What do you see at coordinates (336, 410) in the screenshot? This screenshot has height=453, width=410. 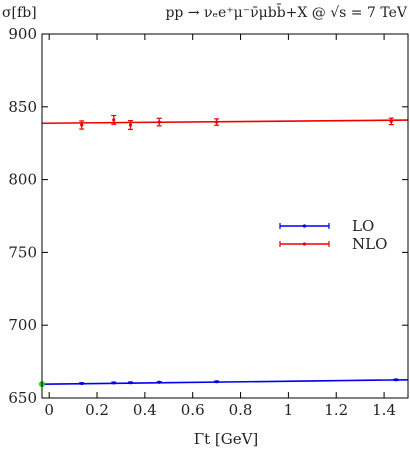 I see `x-tick-label: 1.2` at bounding box center [336, 410].